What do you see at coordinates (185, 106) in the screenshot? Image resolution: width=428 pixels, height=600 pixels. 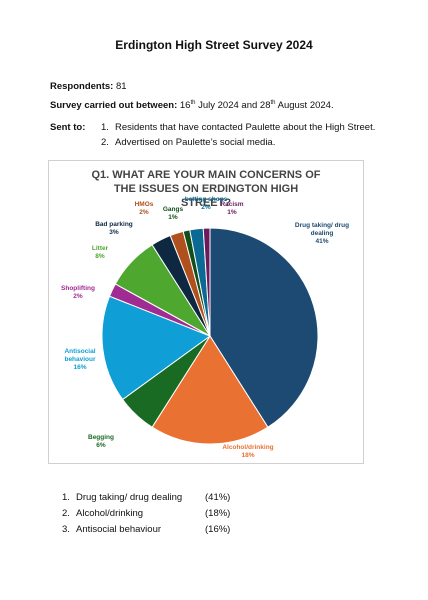 I see `d: 16` at bounding box center [185, 106].